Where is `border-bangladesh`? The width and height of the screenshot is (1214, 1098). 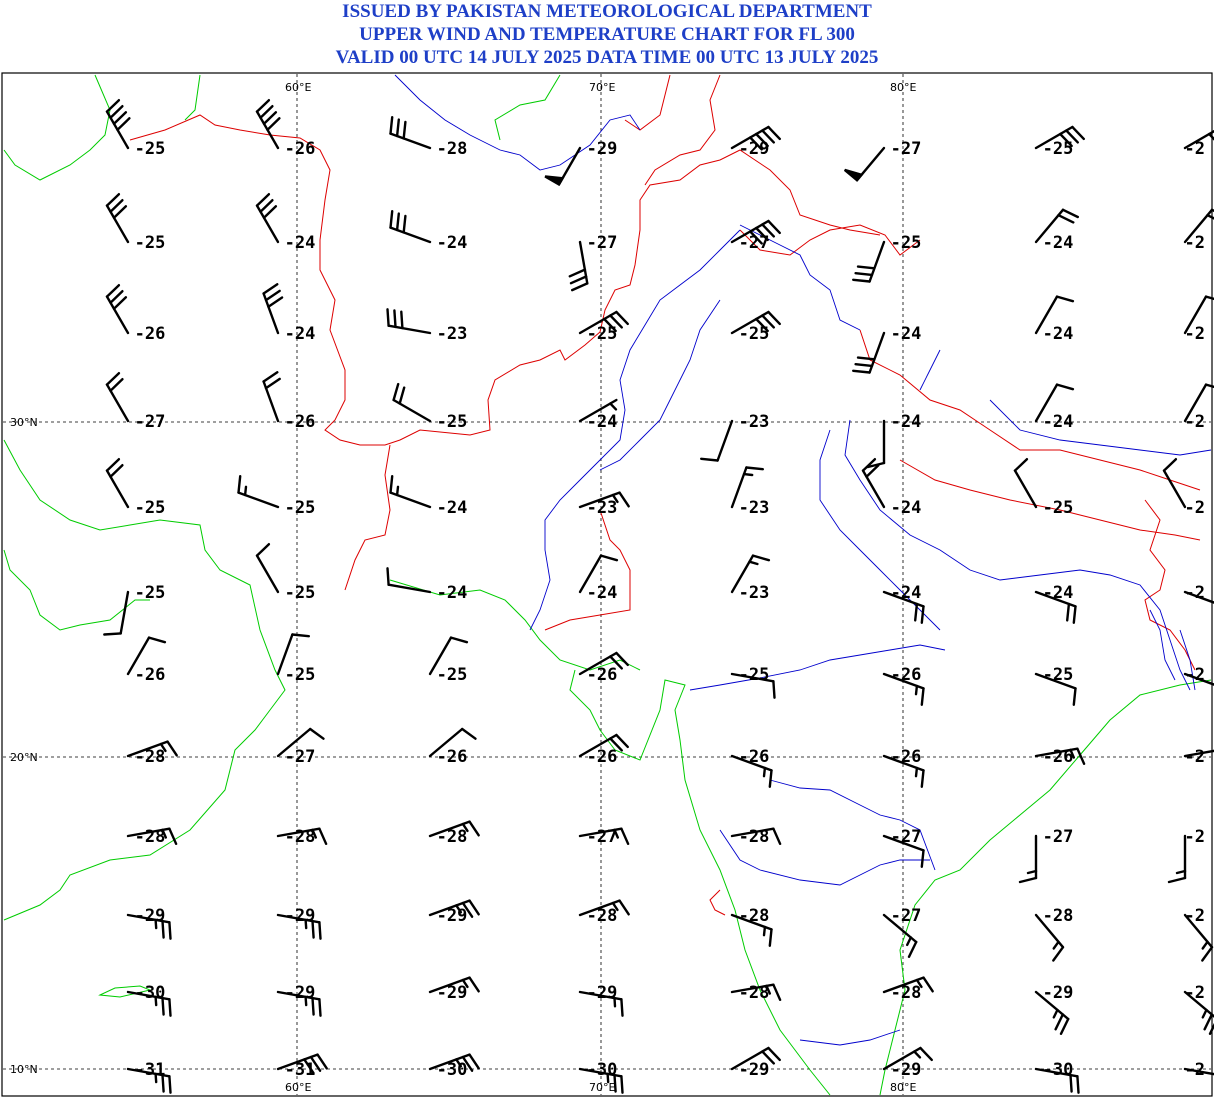 border-bangladesh is located at coordinates (1170, 585).